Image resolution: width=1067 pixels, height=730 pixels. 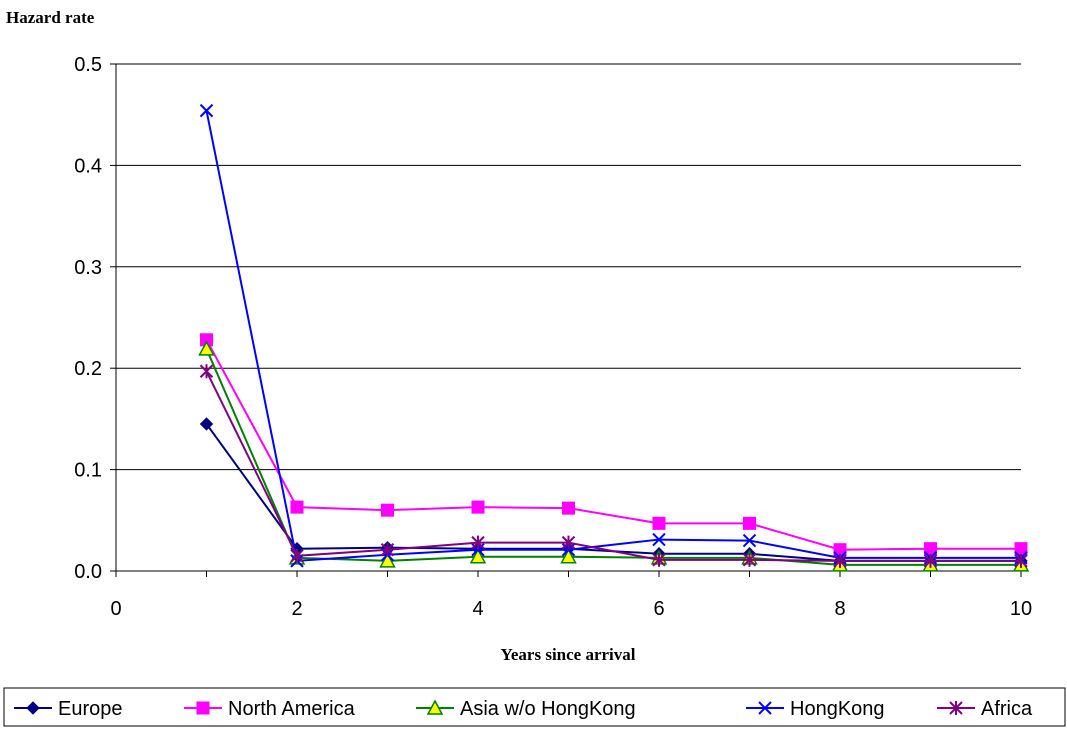 What do you see at coordinates (88, 65) in the screenshot?
I see `y-tick-label: 0.5` at bounding box center [88, 65].